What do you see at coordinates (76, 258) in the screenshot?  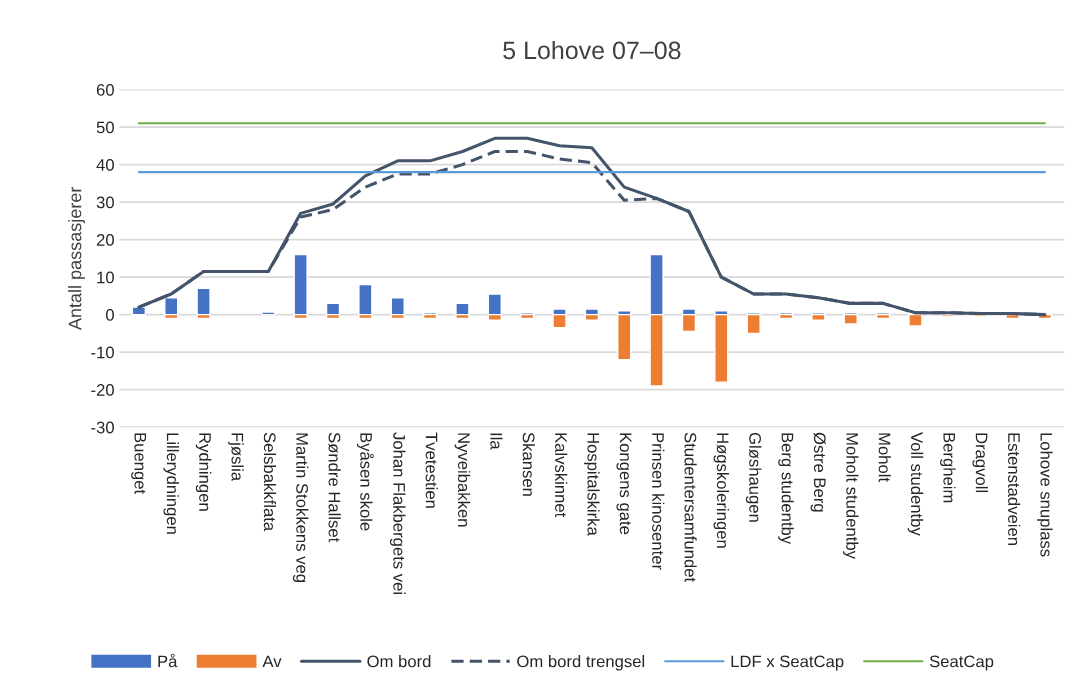 I see `y-axis-title: Antall passasjerer` at bounding box center [76, 258].